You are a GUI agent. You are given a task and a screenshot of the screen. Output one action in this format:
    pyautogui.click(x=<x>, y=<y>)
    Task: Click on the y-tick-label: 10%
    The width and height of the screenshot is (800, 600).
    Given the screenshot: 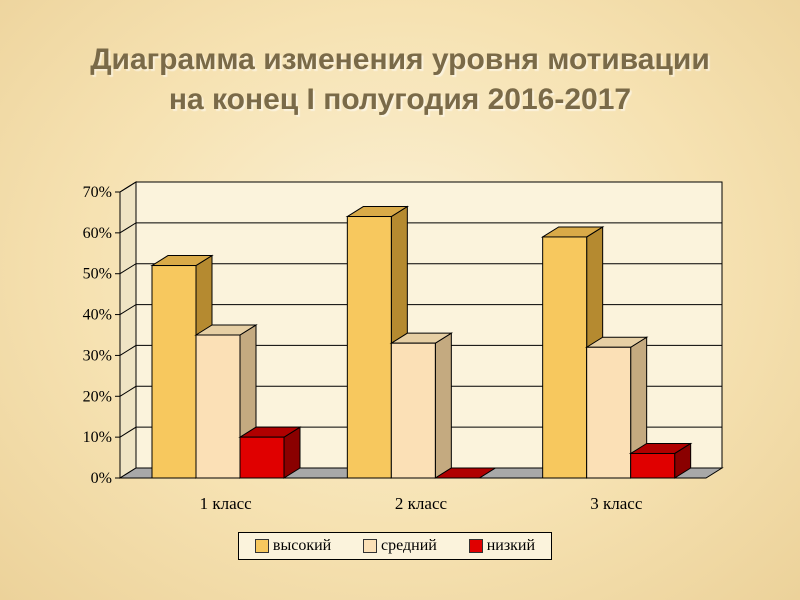 What is the action you would take?
    pyautogui.click(x=97, y=437)
    